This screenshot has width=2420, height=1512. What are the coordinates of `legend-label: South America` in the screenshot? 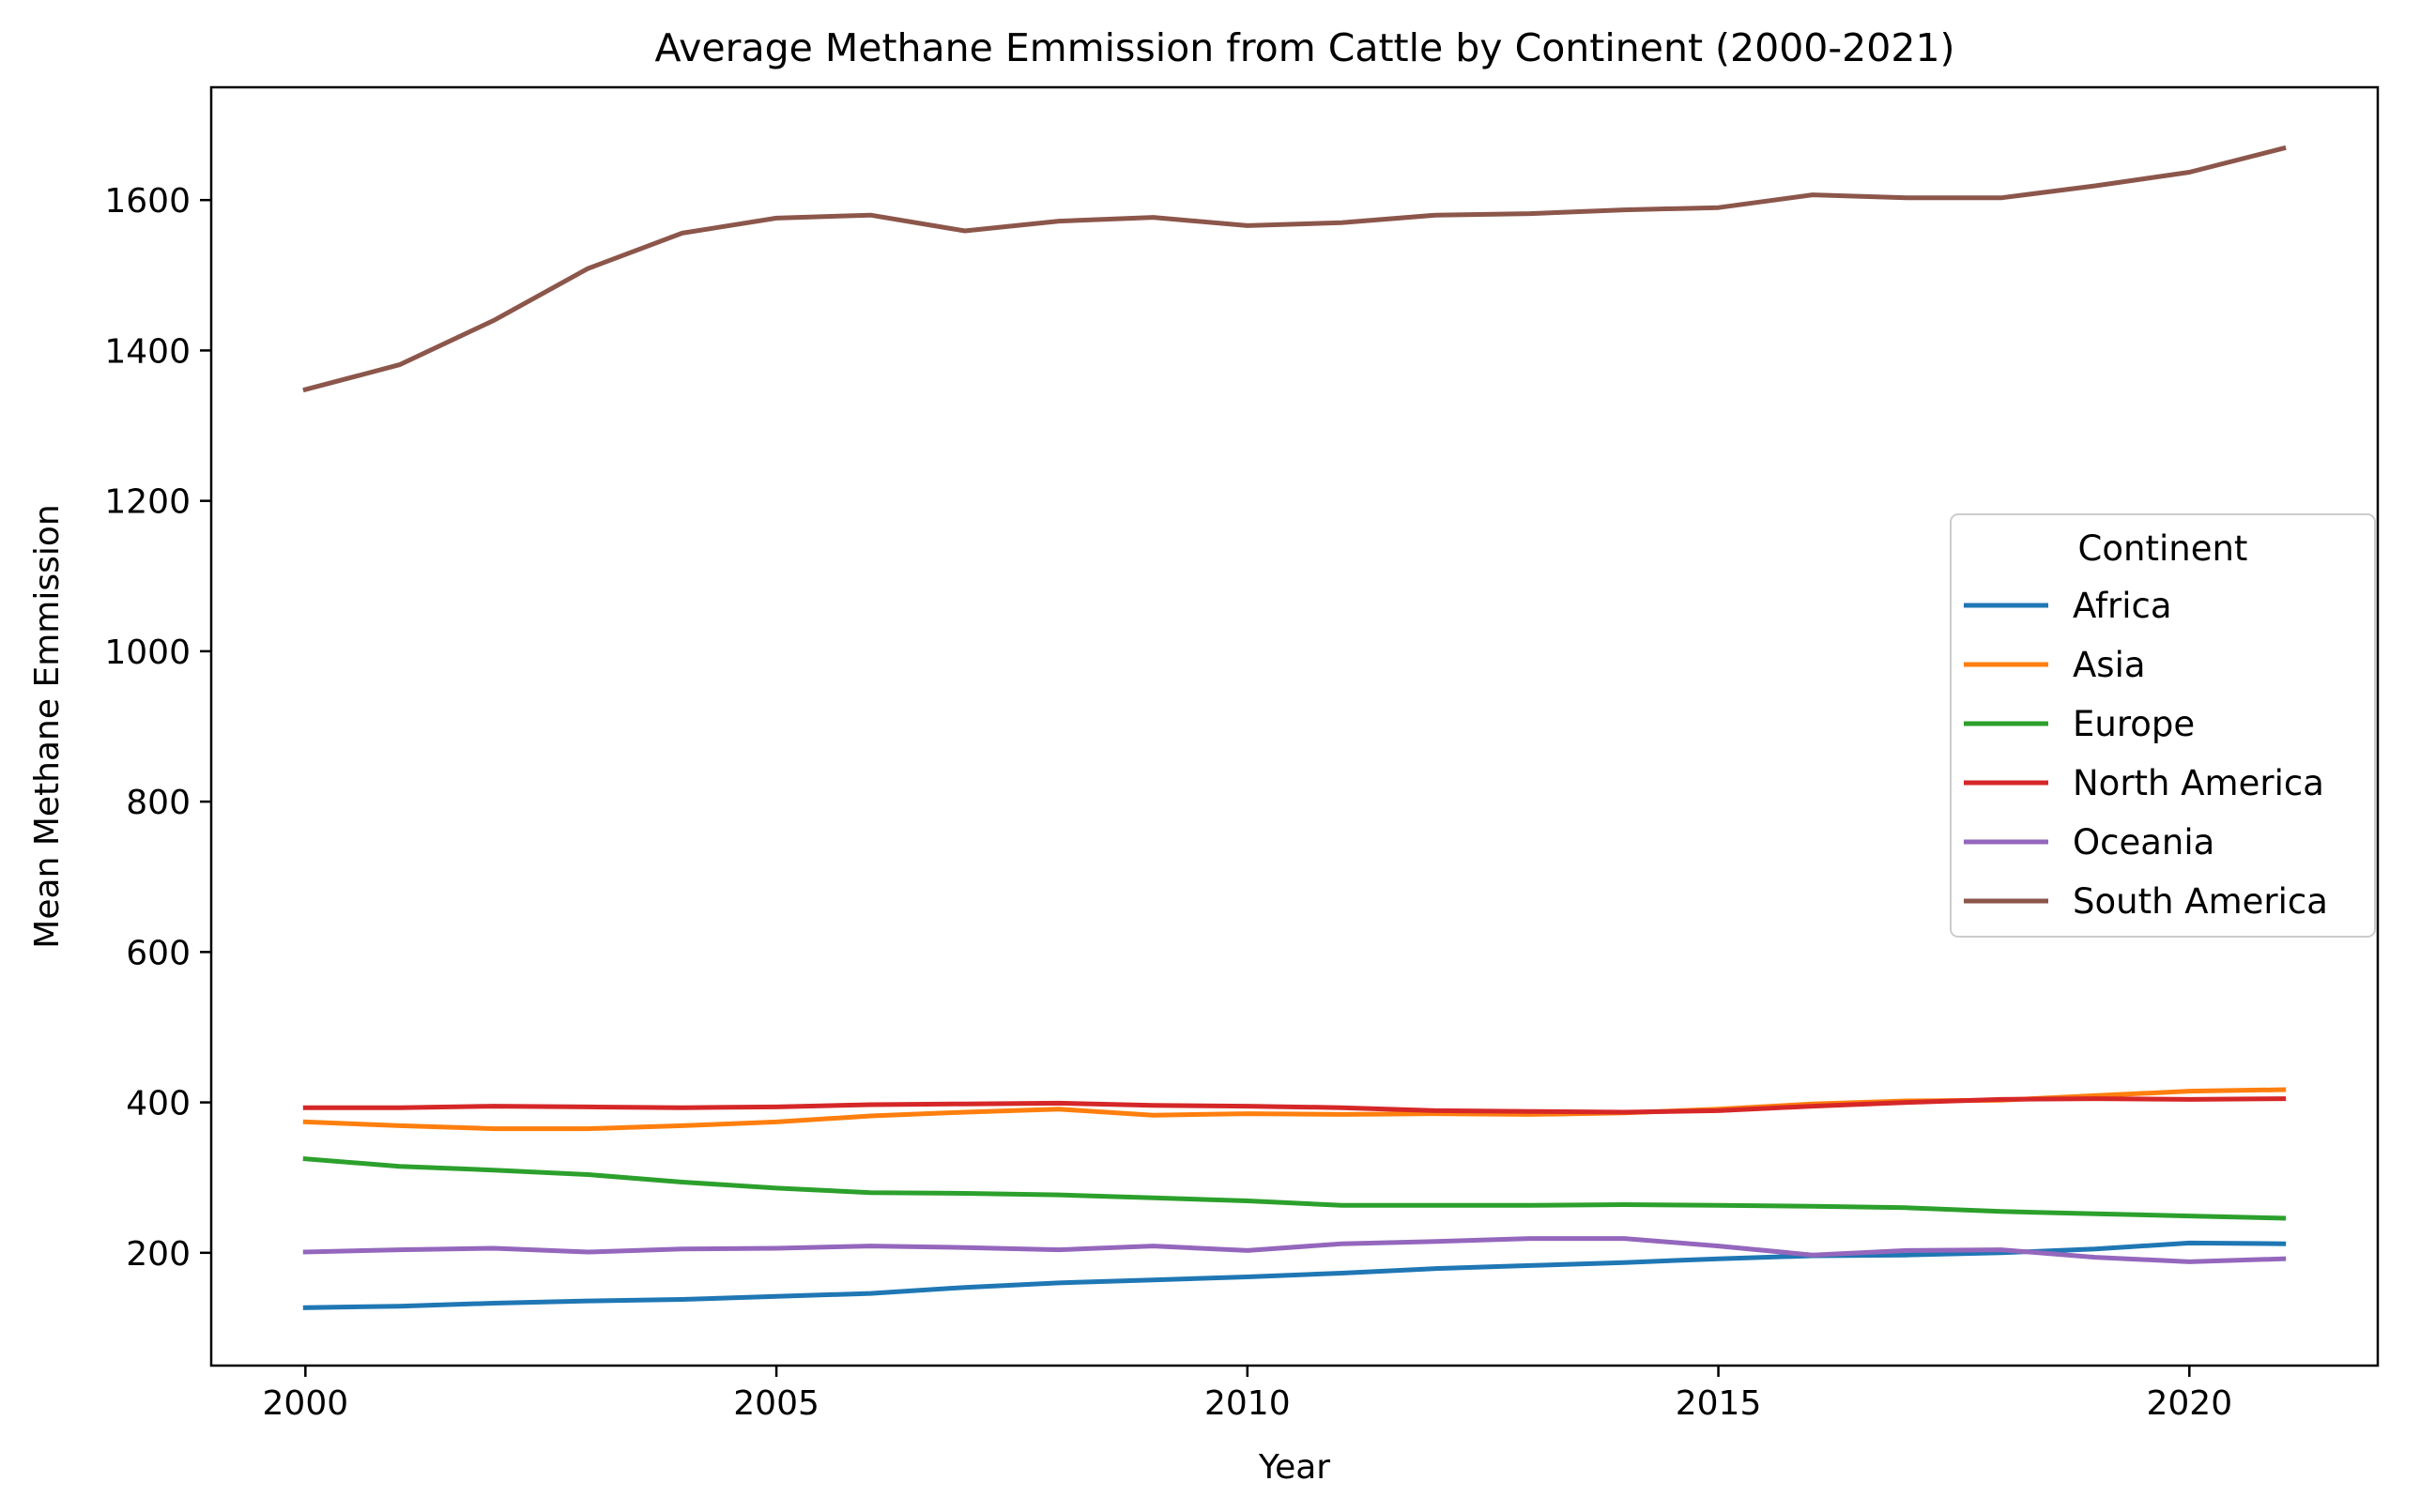 It's located at (2200, 901).